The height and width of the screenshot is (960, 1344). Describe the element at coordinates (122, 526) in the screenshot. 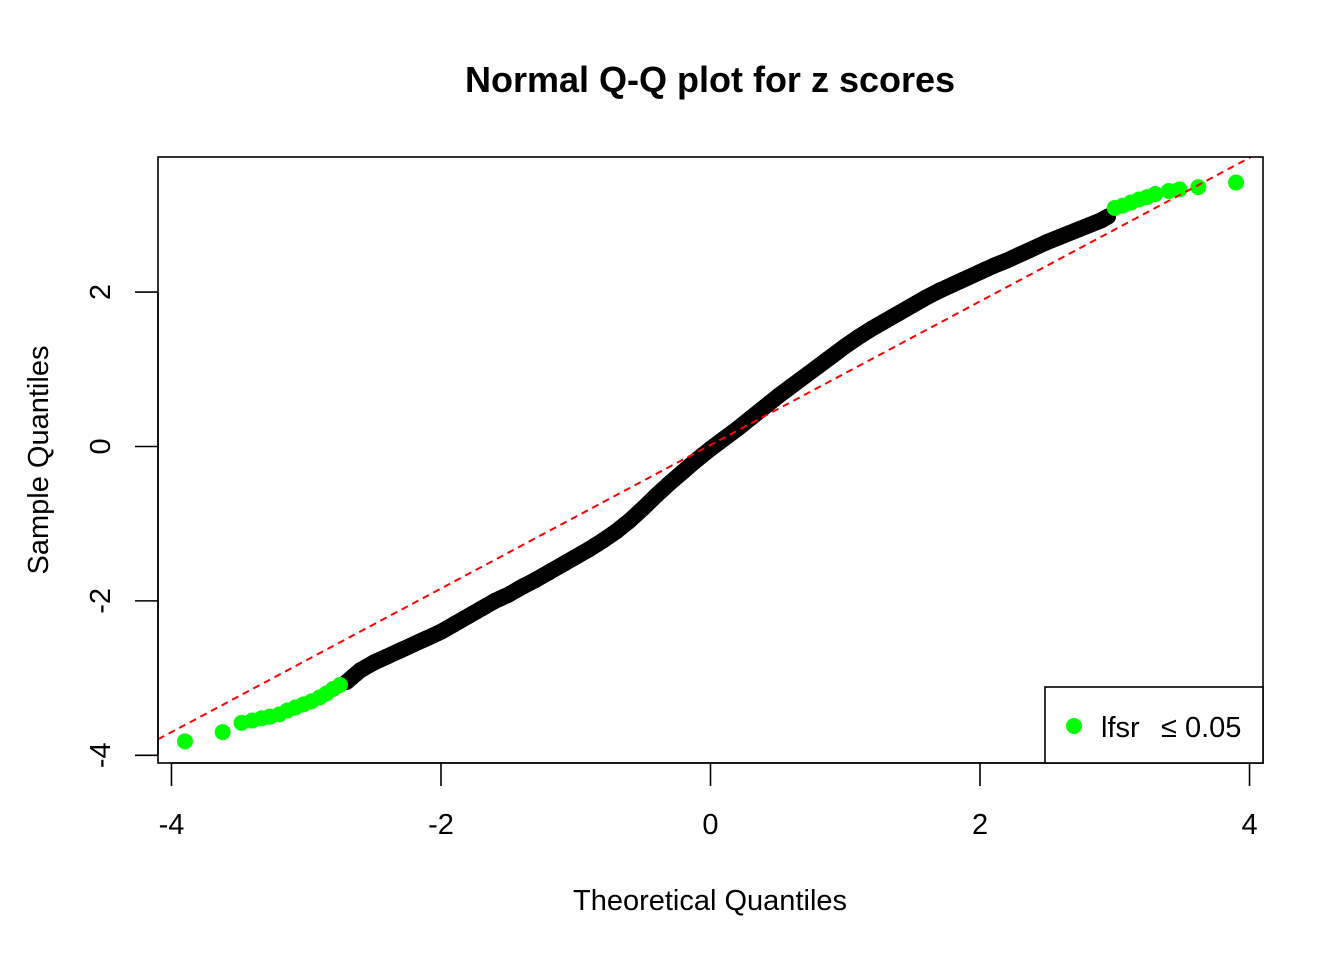

I see `y-axis: -4 -2 0 2` at that location.